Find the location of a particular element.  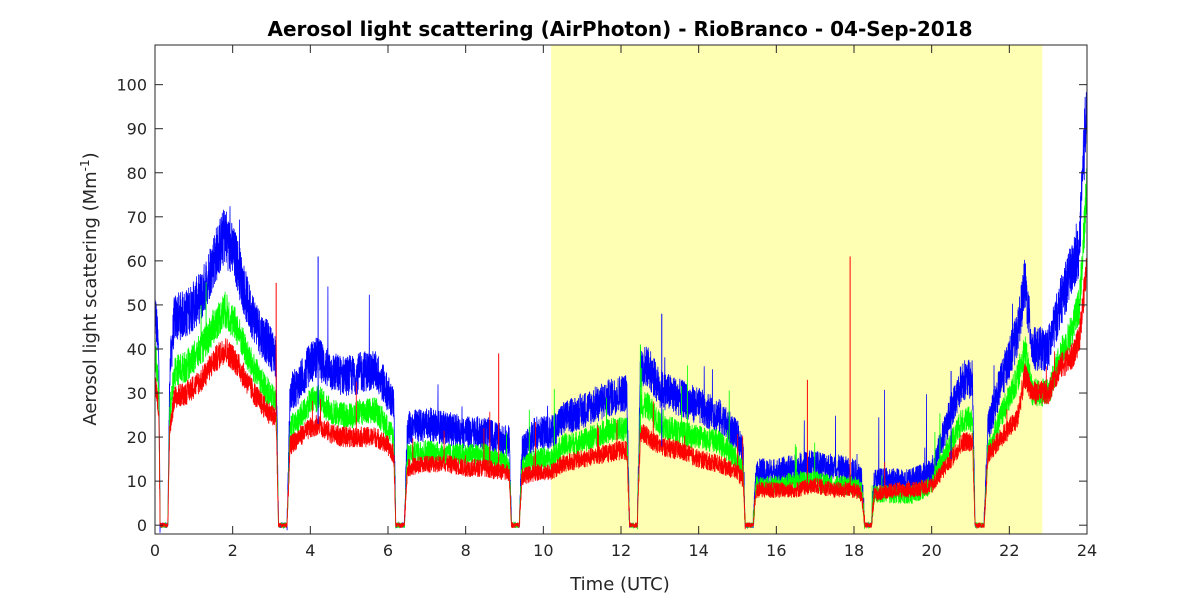

y-tick-label: 50 is located at coordinates (137, 305).